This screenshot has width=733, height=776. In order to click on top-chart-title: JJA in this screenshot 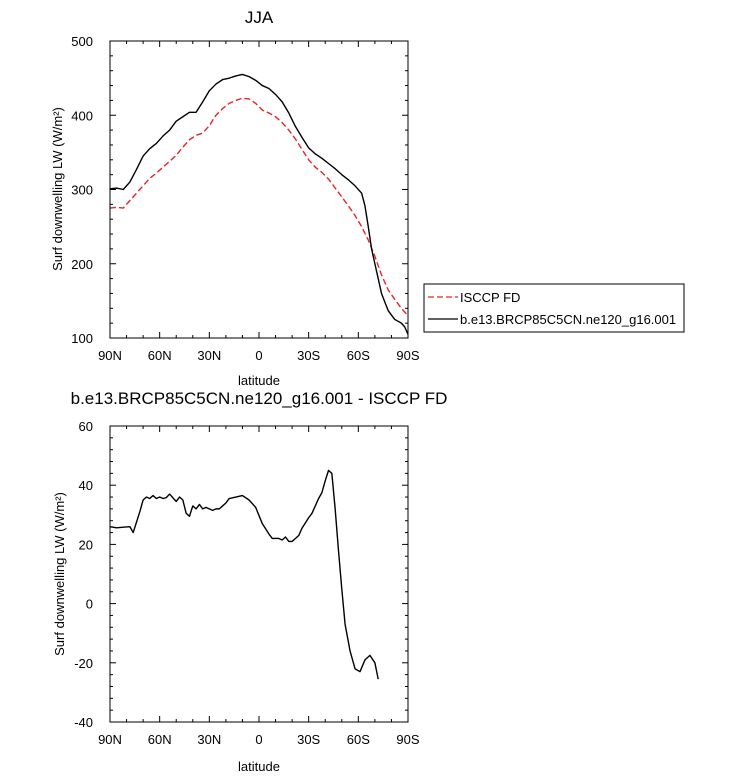, I will do `click(259, 17)`.